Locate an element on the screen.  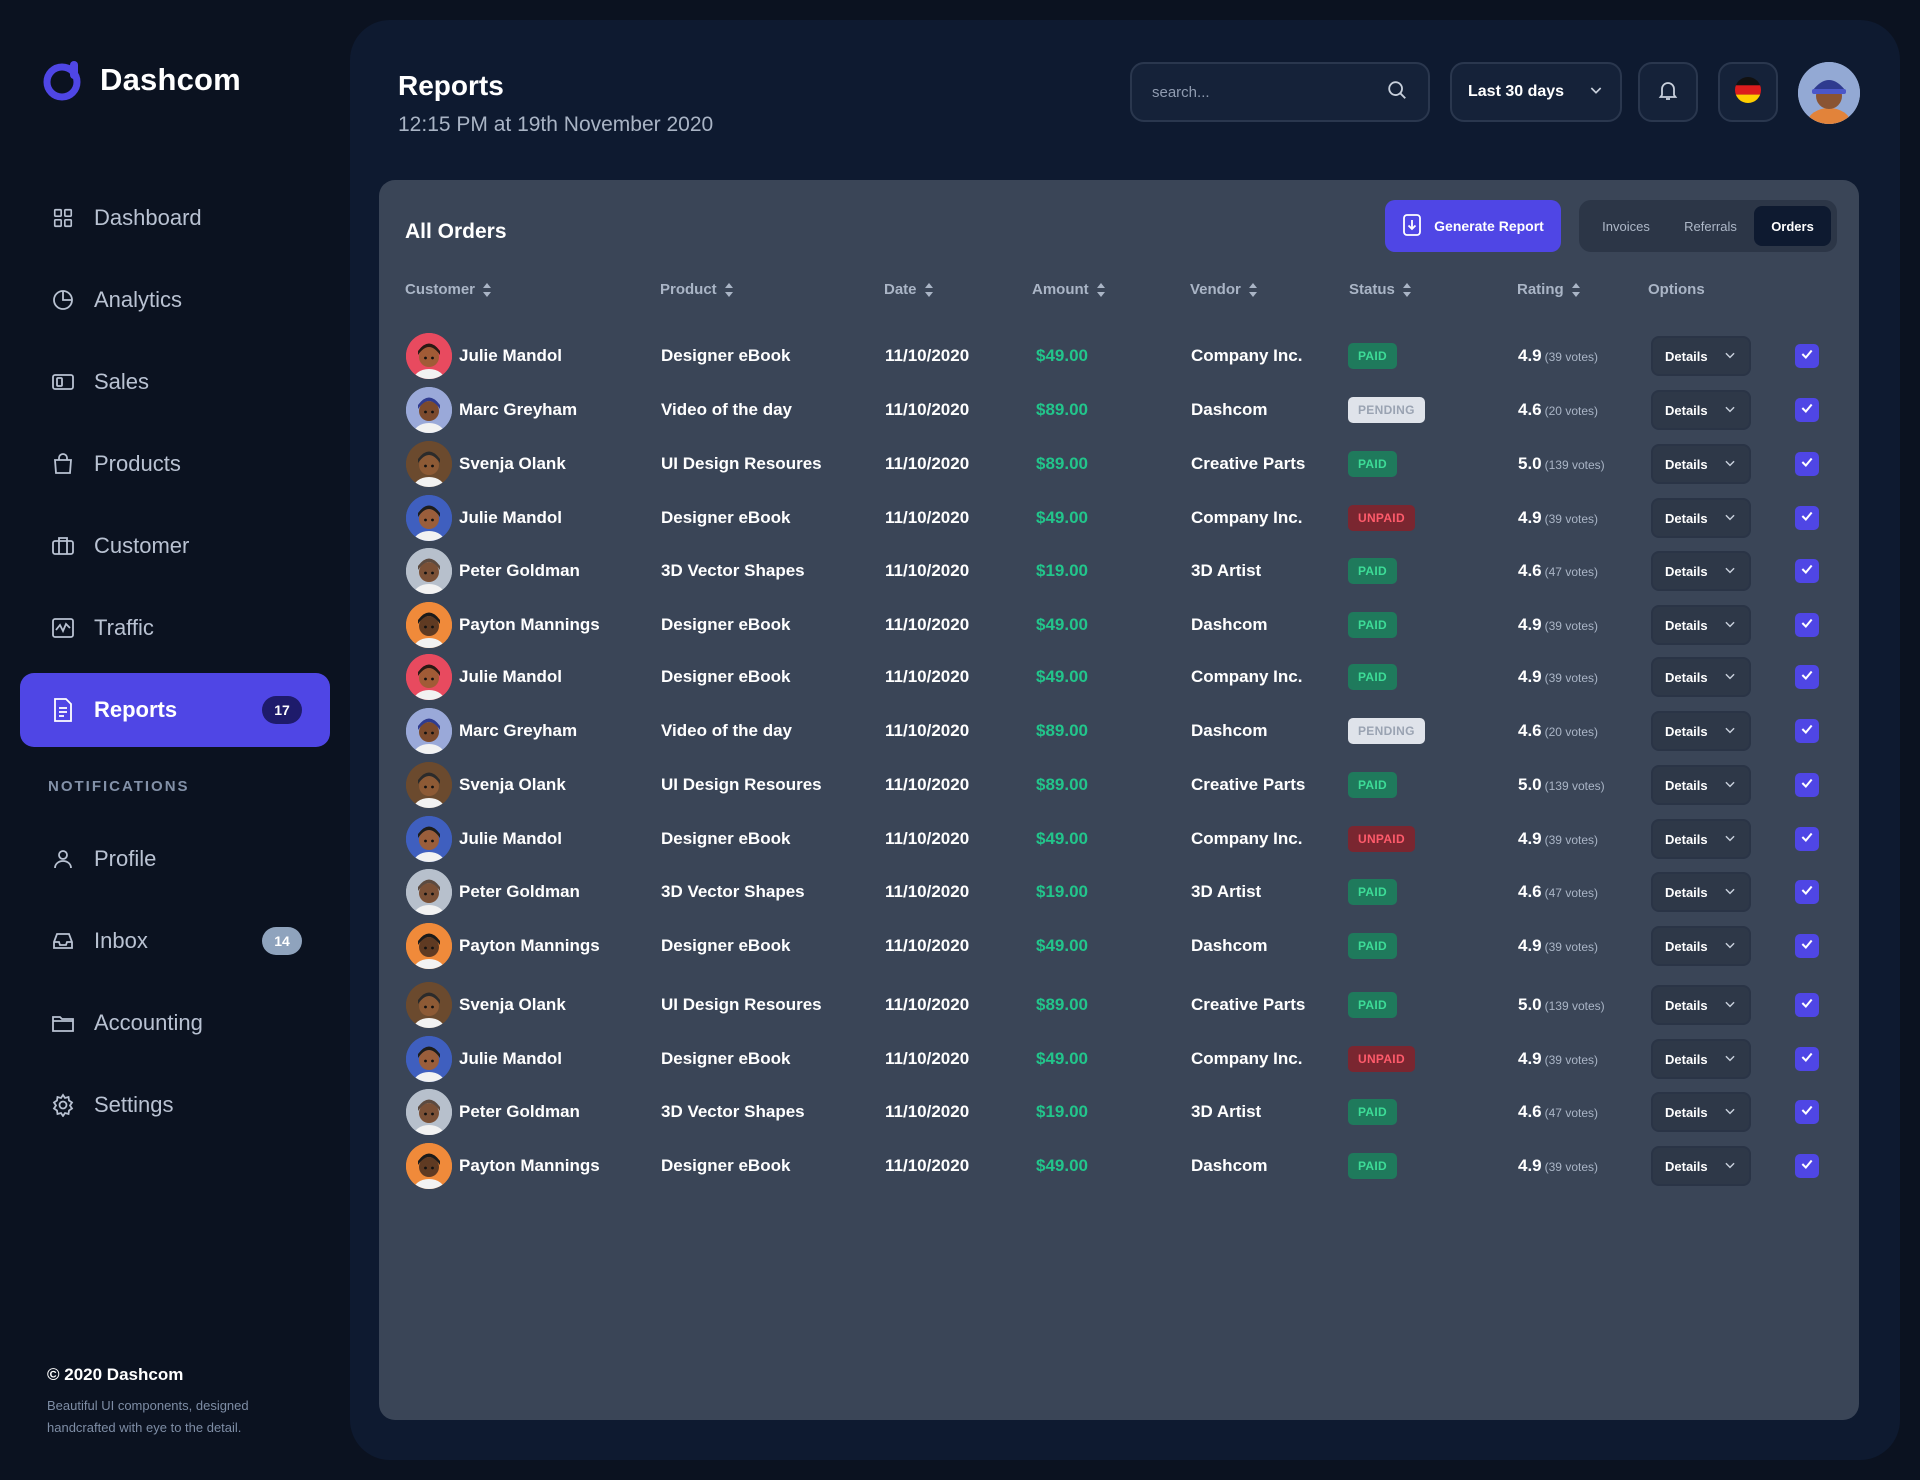
sidebar-item-sales: Sales is located at coordinates (175, 382).